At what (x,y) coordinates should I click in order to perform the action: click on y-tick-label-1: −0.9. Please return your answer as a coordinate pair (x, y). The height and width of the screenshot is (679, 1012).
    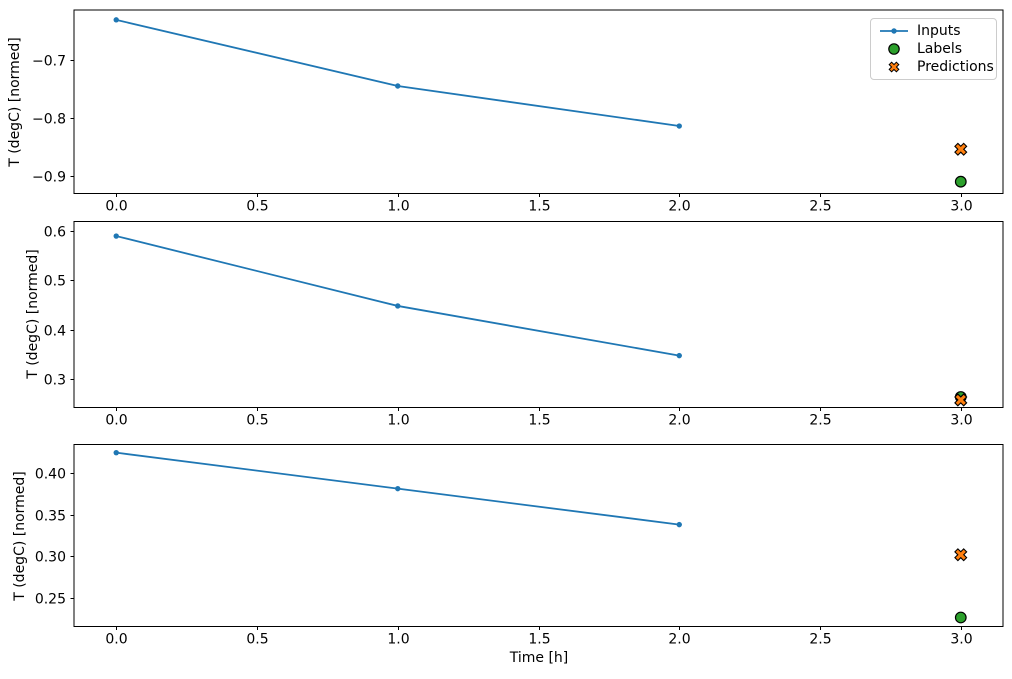
    Looking at the image, I should click on (49, 178).